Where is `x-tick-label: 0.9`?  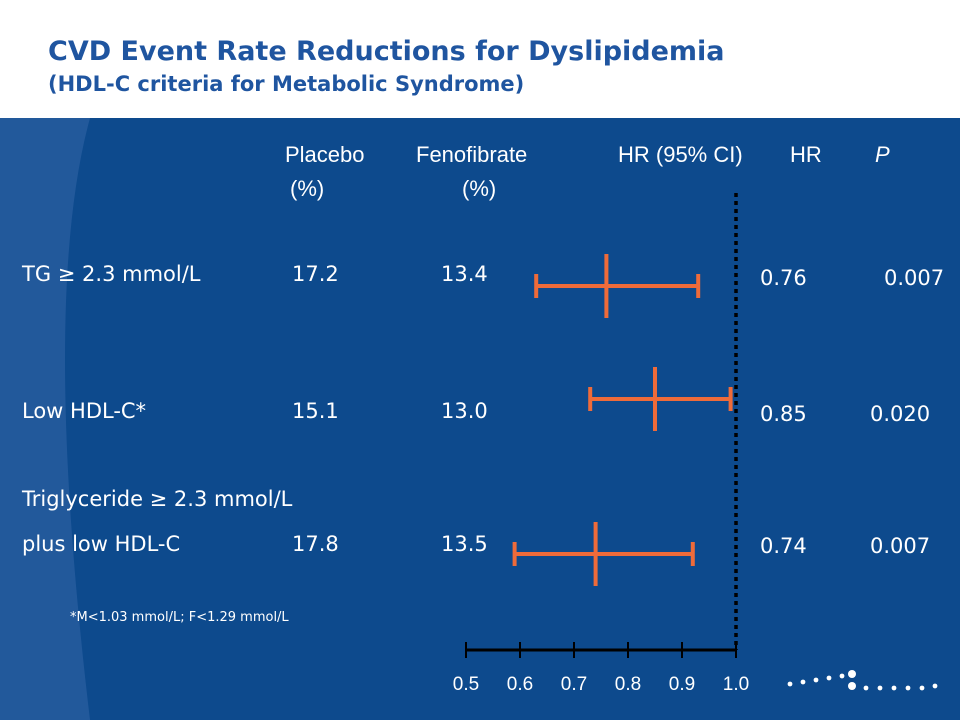
x-tick-label: 0.9 is located at coordinates (682, 684).